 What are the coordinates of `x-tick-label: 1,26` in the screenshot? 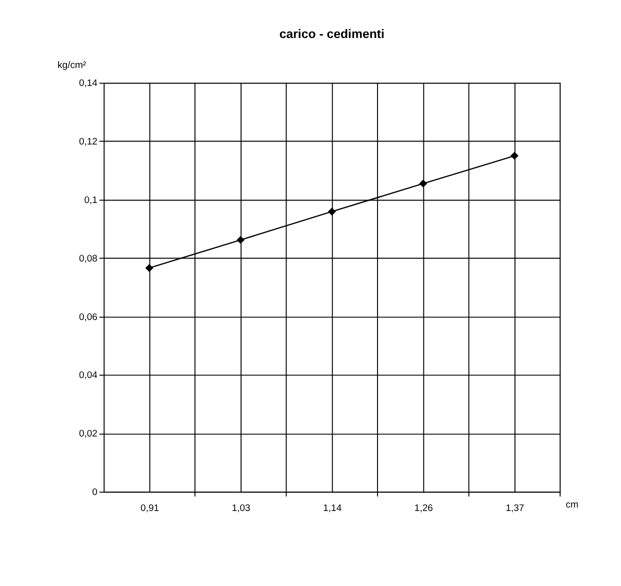 It's located at (423, 508).